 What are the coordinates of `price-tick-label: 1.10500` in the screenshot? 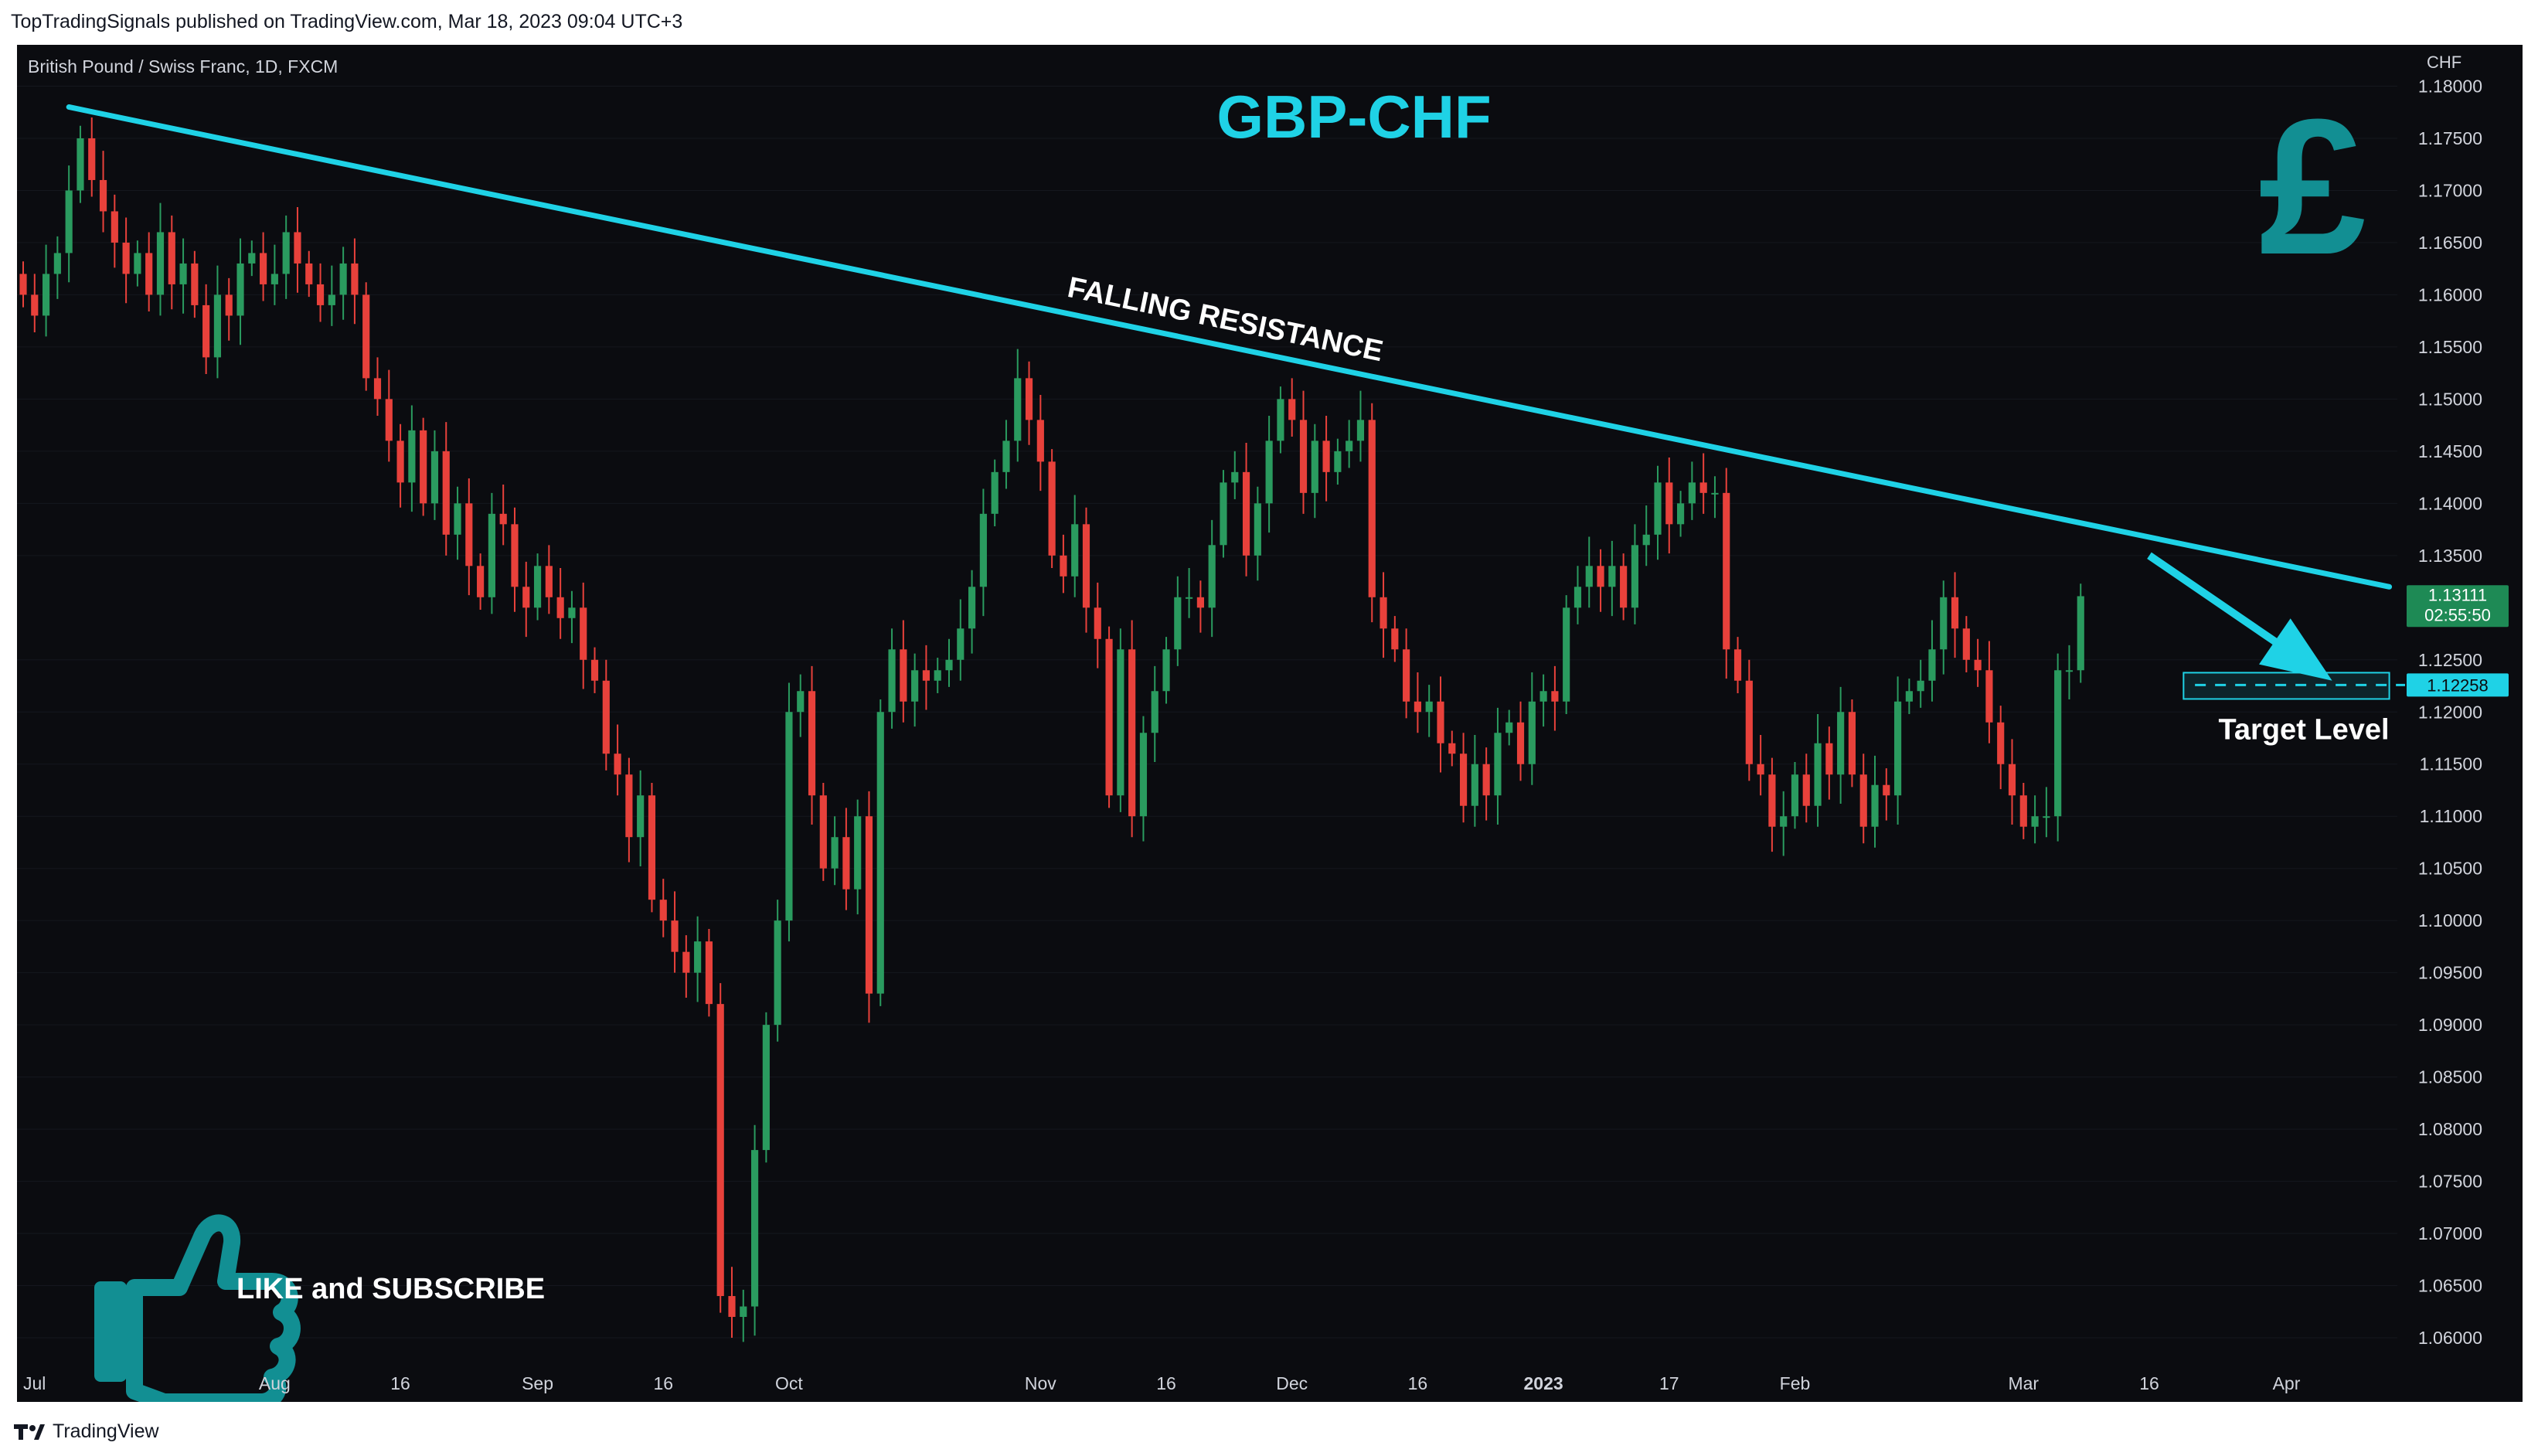 It's located at (2450, 869).